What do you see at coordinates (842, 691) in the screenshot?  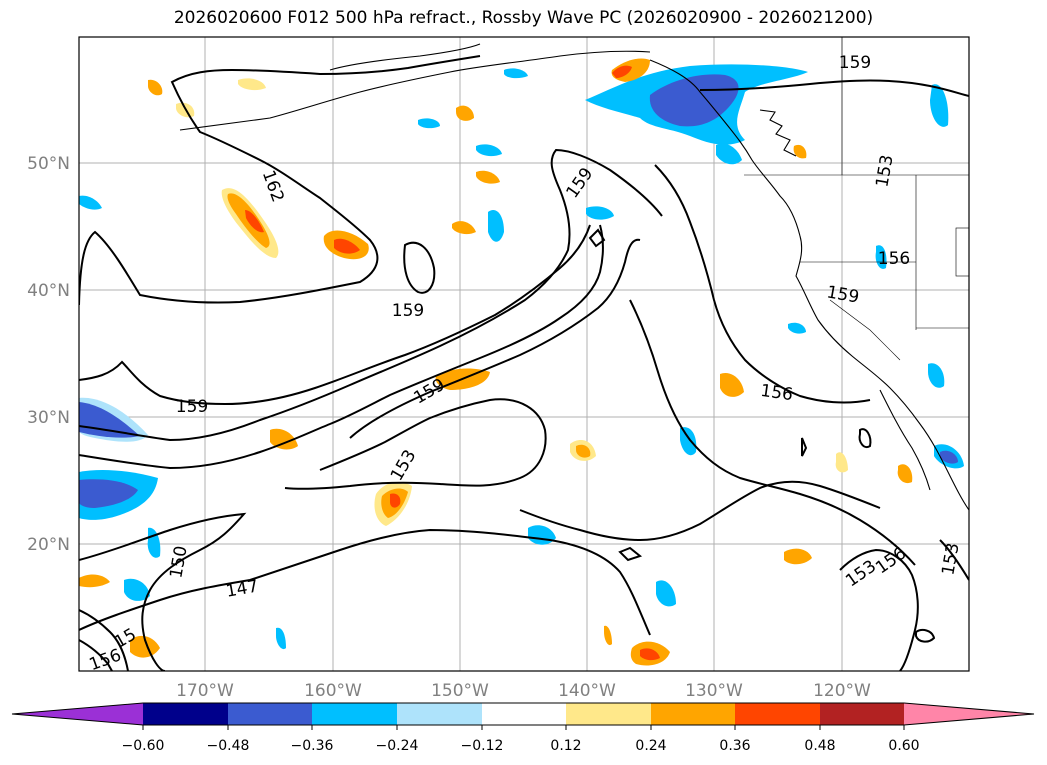 I see `lon-tick-label: 120°W` at bounding box center [842, 691].